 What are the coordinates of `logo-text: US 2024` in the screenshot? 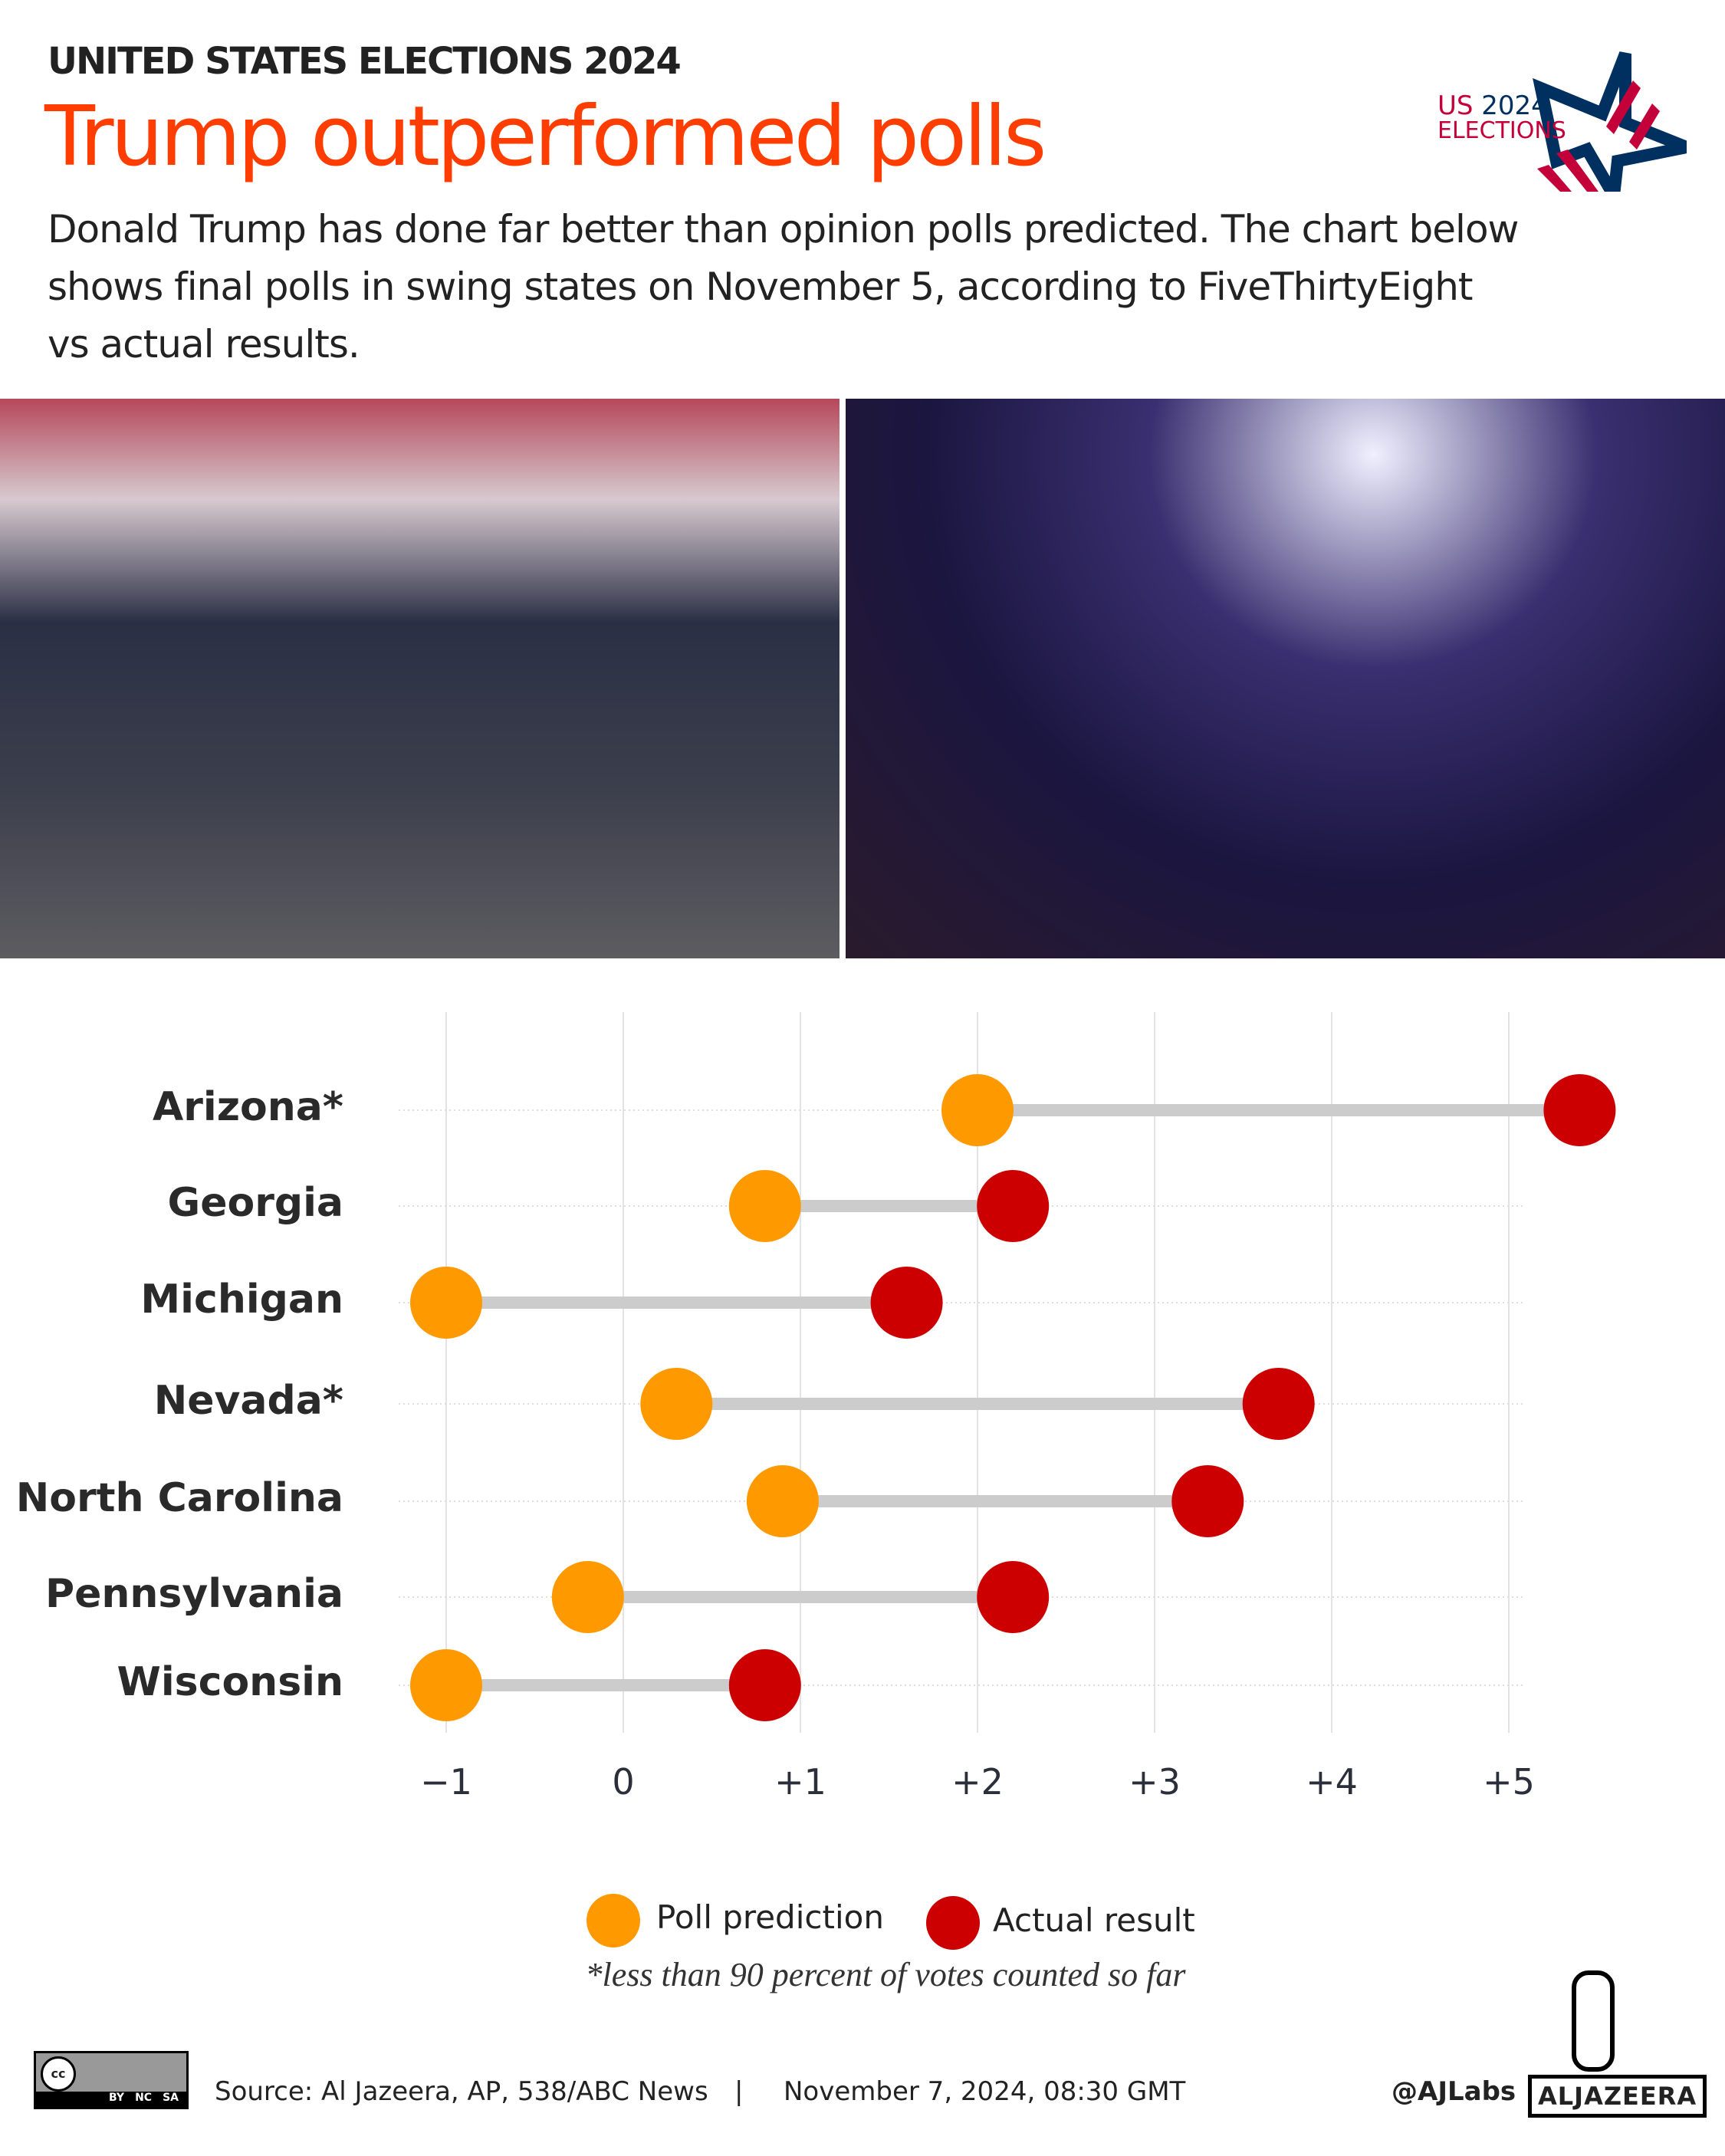 It's located at (1493, 105).